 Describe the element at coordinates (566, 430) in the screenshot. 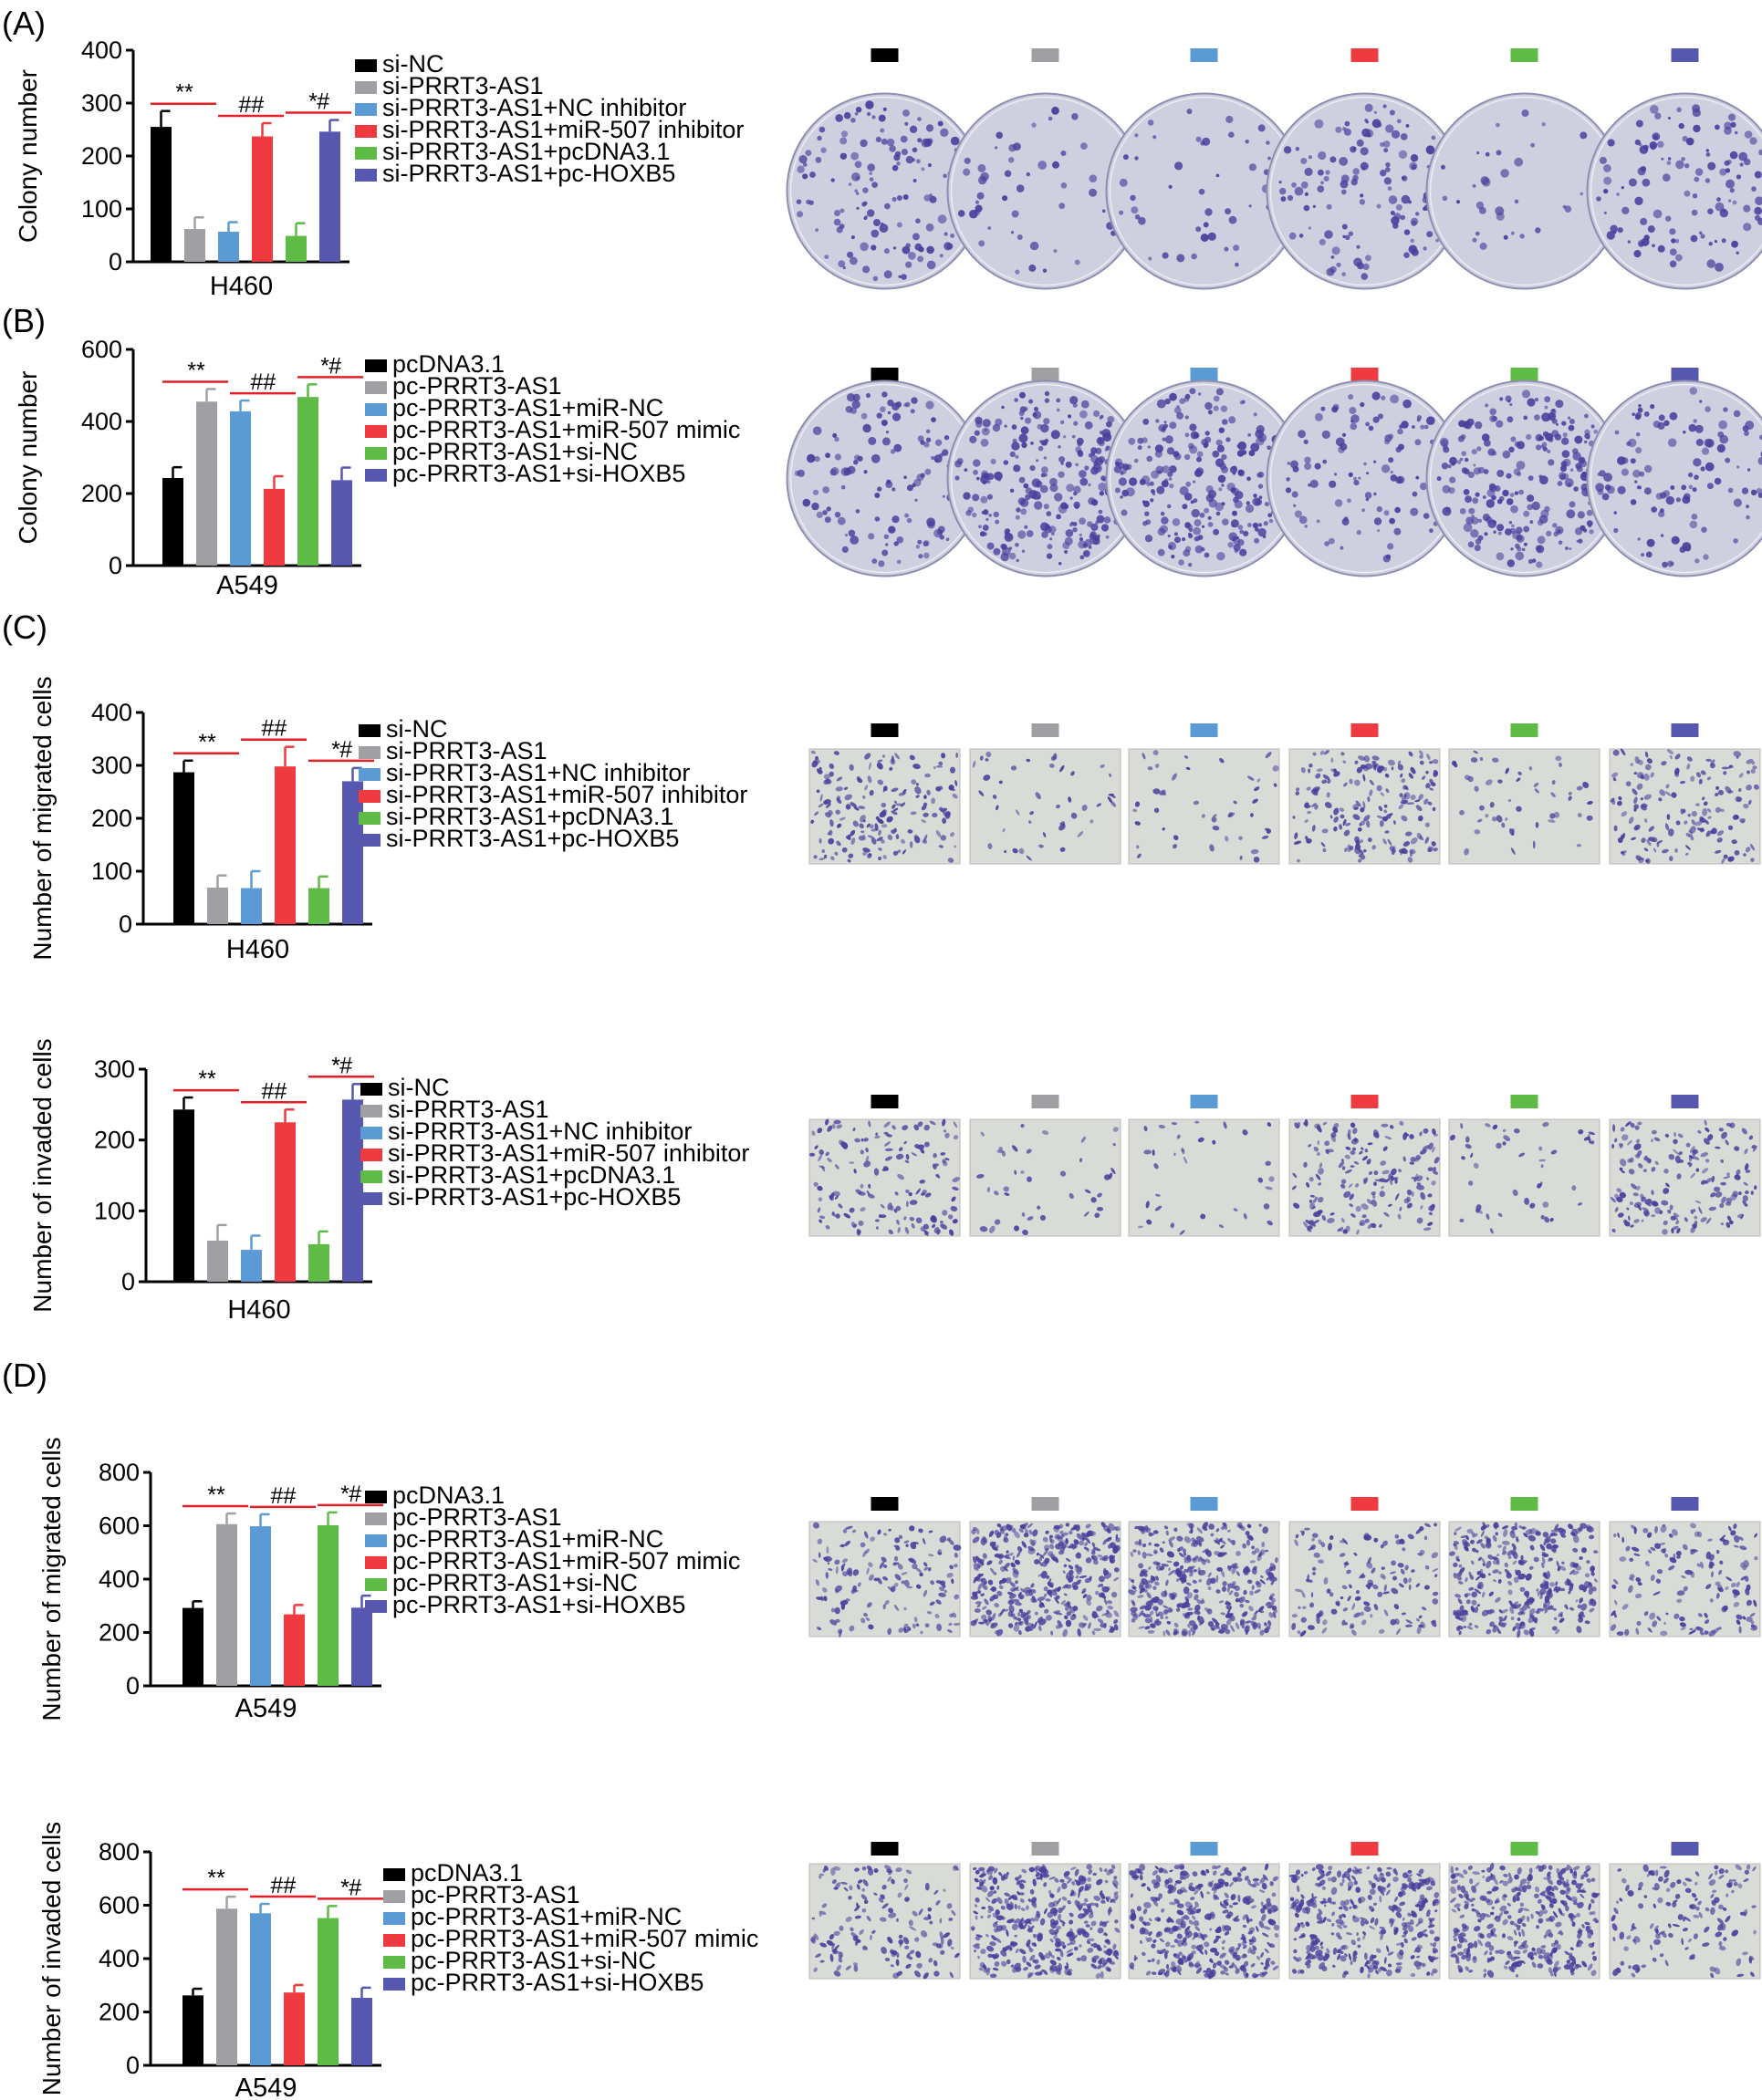

I see `legend-item: pc-PRRT3-AS1+miR-507 mimic` at that location.